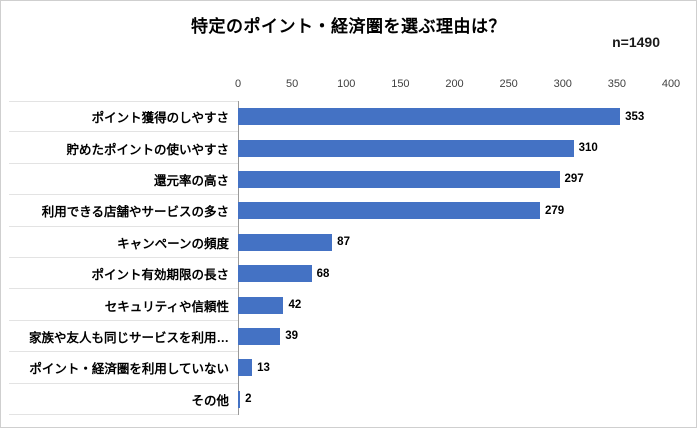 The image size is (697, 428). Describe the element at coordinates (160, 275) in the screenshot. I see `category-label: ポイント有効期限の長さ` at that location.